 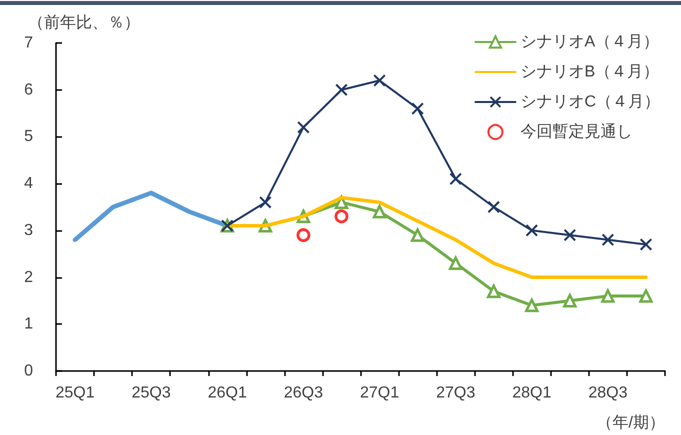 I want to click on y-tick-label: 4, so click(x=29, y=183).